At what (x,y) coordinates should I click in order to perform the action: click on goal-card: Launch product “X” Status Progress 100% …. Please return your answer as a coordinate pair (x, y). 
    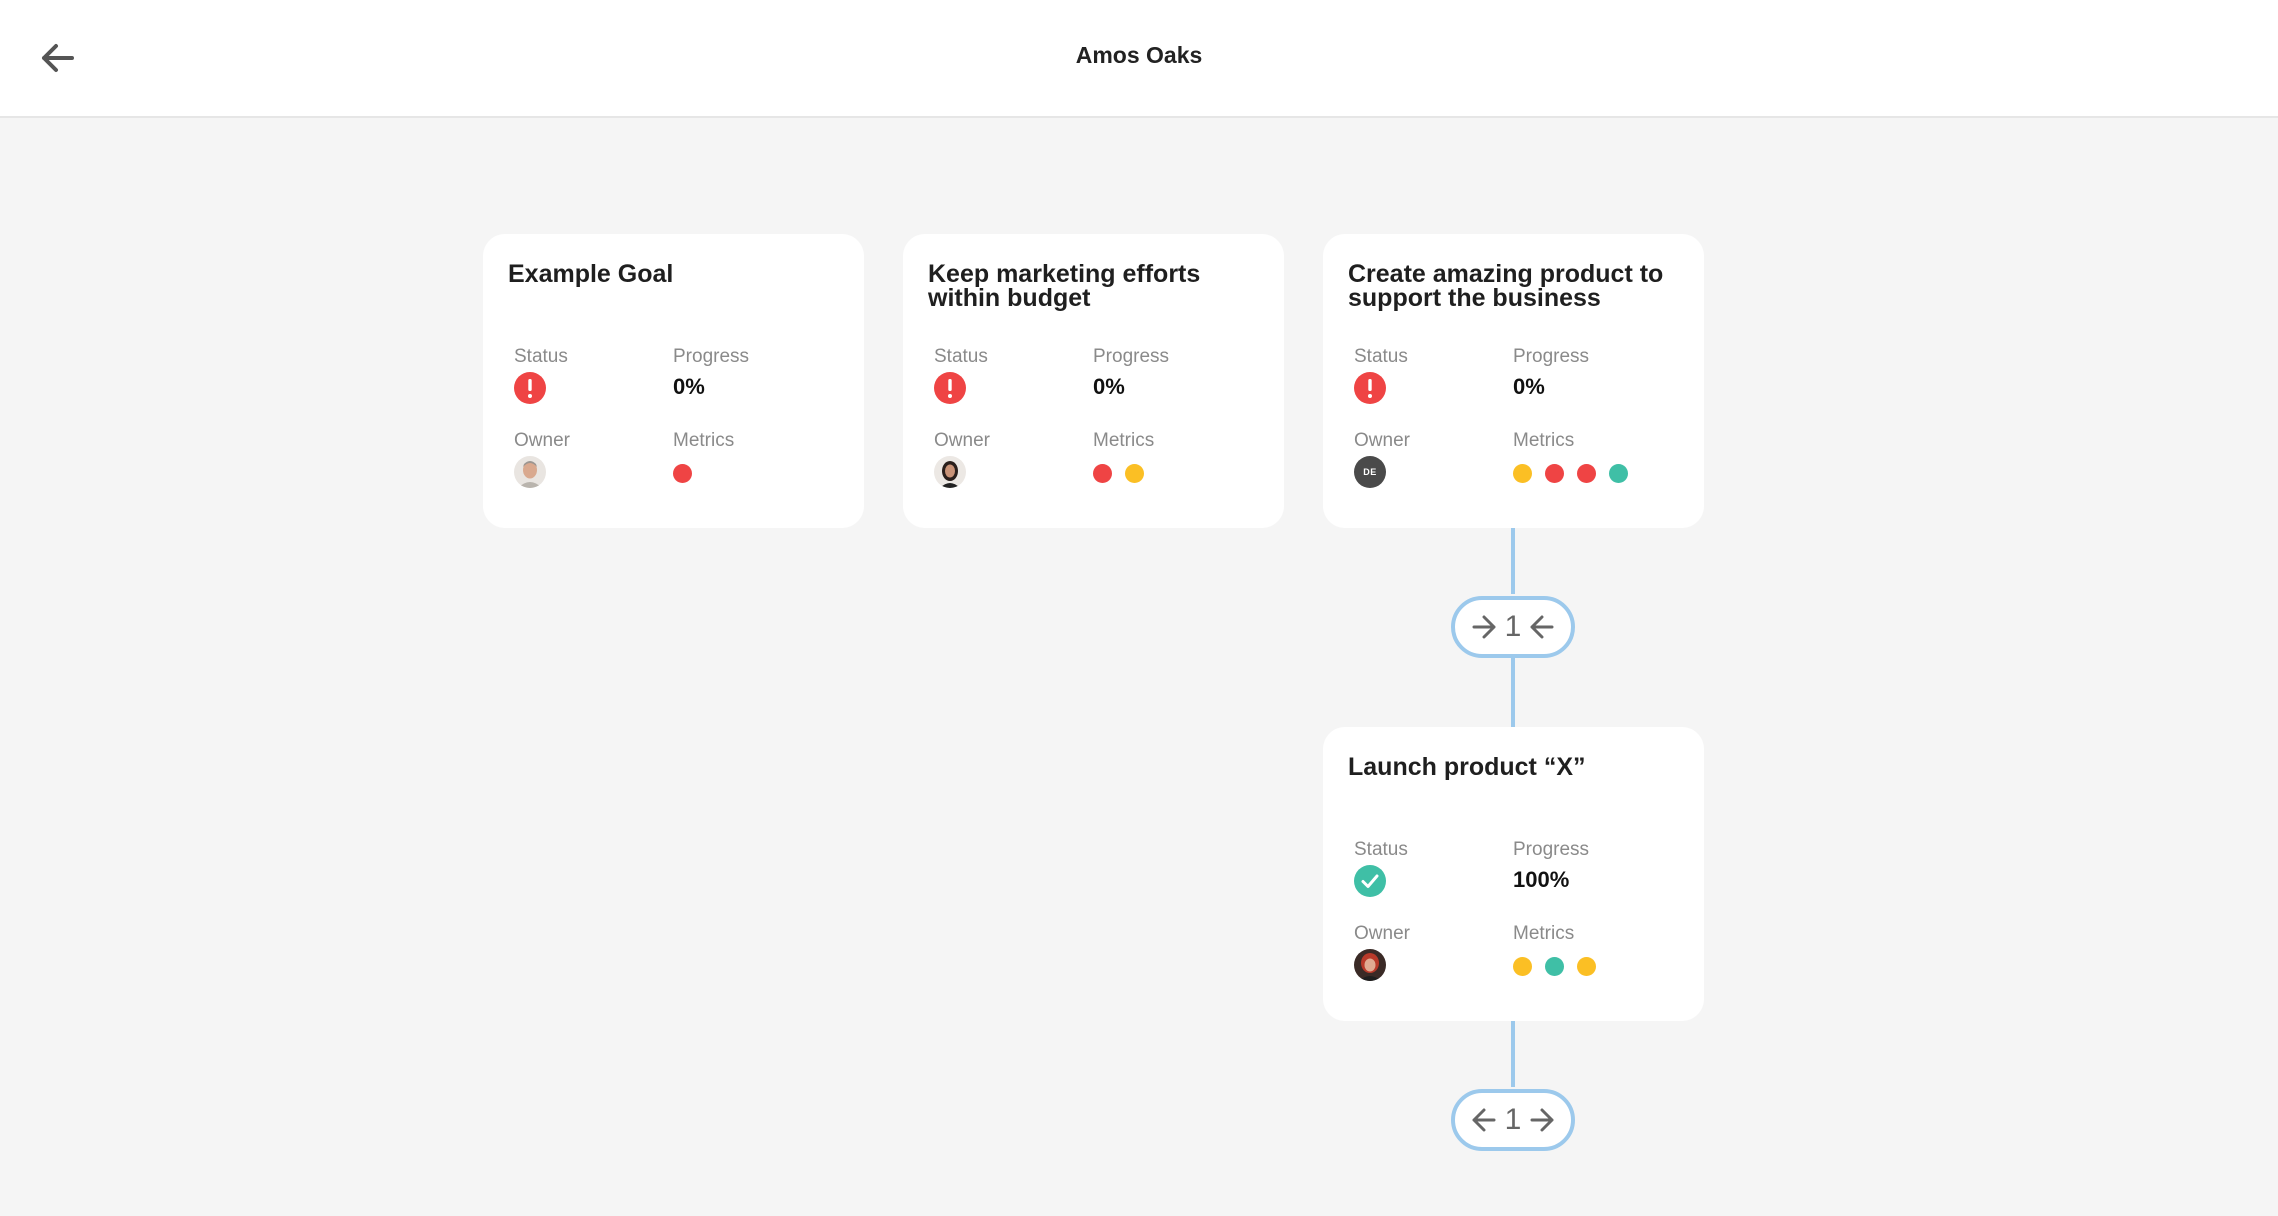
    Looking at the image, I should click on (1513, 874).